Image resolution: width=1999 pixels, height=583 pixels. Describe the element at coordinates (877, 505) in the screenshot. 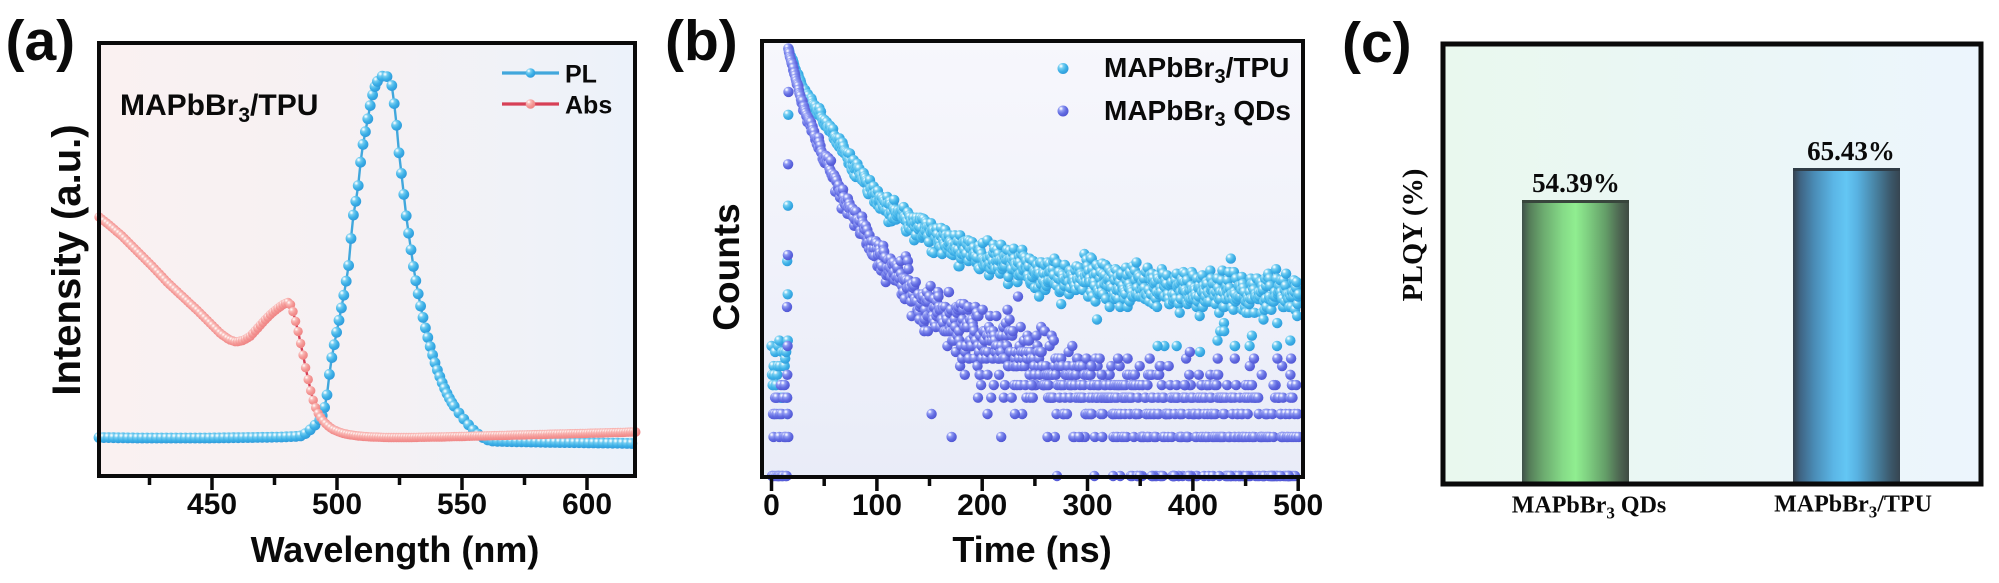

I see `svg-text: 100` at that location.